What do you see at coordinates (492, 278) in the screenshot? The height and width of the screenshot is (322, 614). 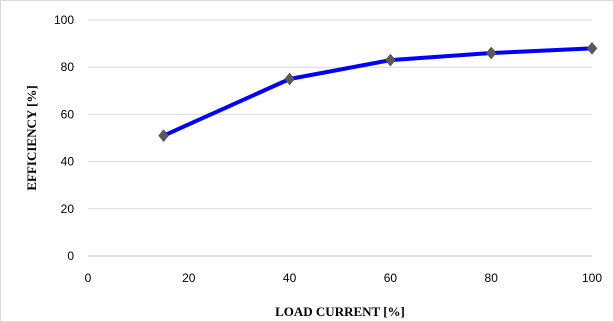 I see `x-tick-label: 80` at bounding box center [492, 278].